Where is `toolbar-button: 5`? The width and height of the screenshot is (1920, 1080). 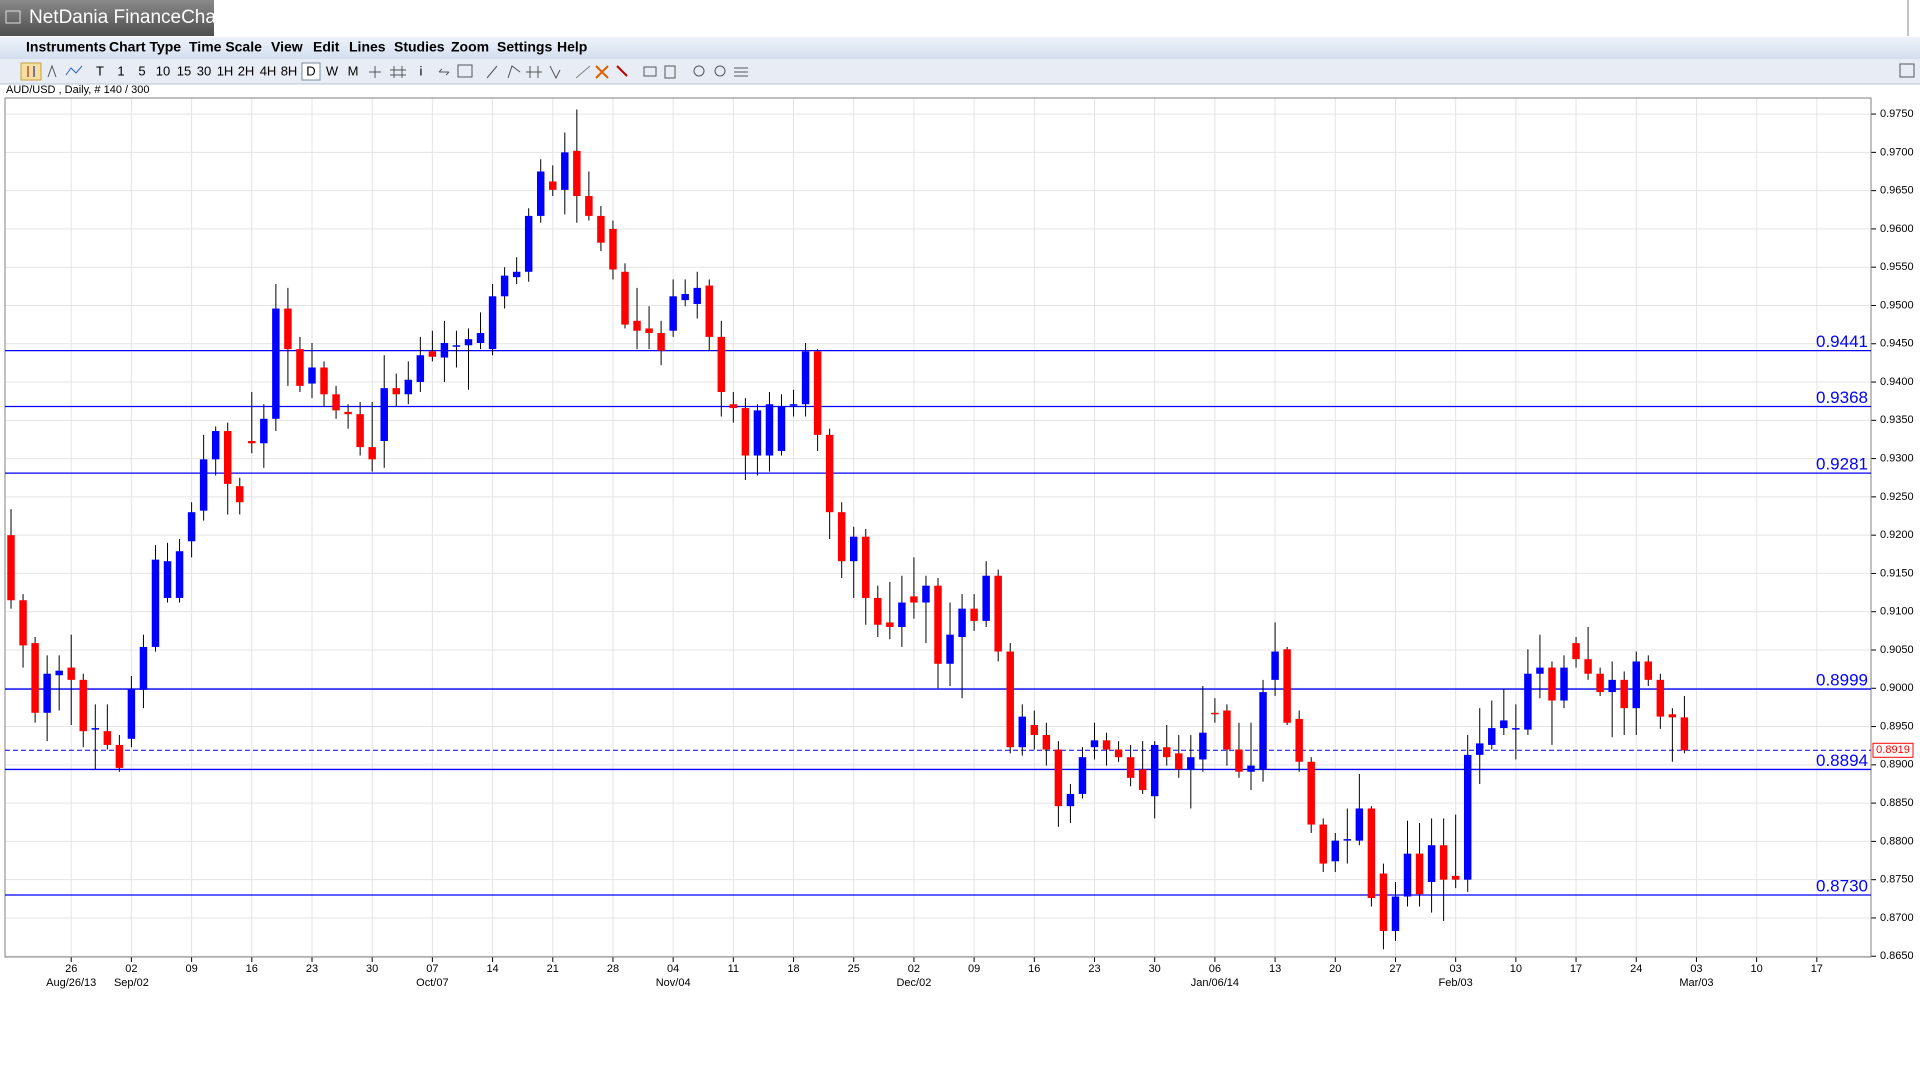 toolbar-button: 5 is located at coordinates (141, 70).